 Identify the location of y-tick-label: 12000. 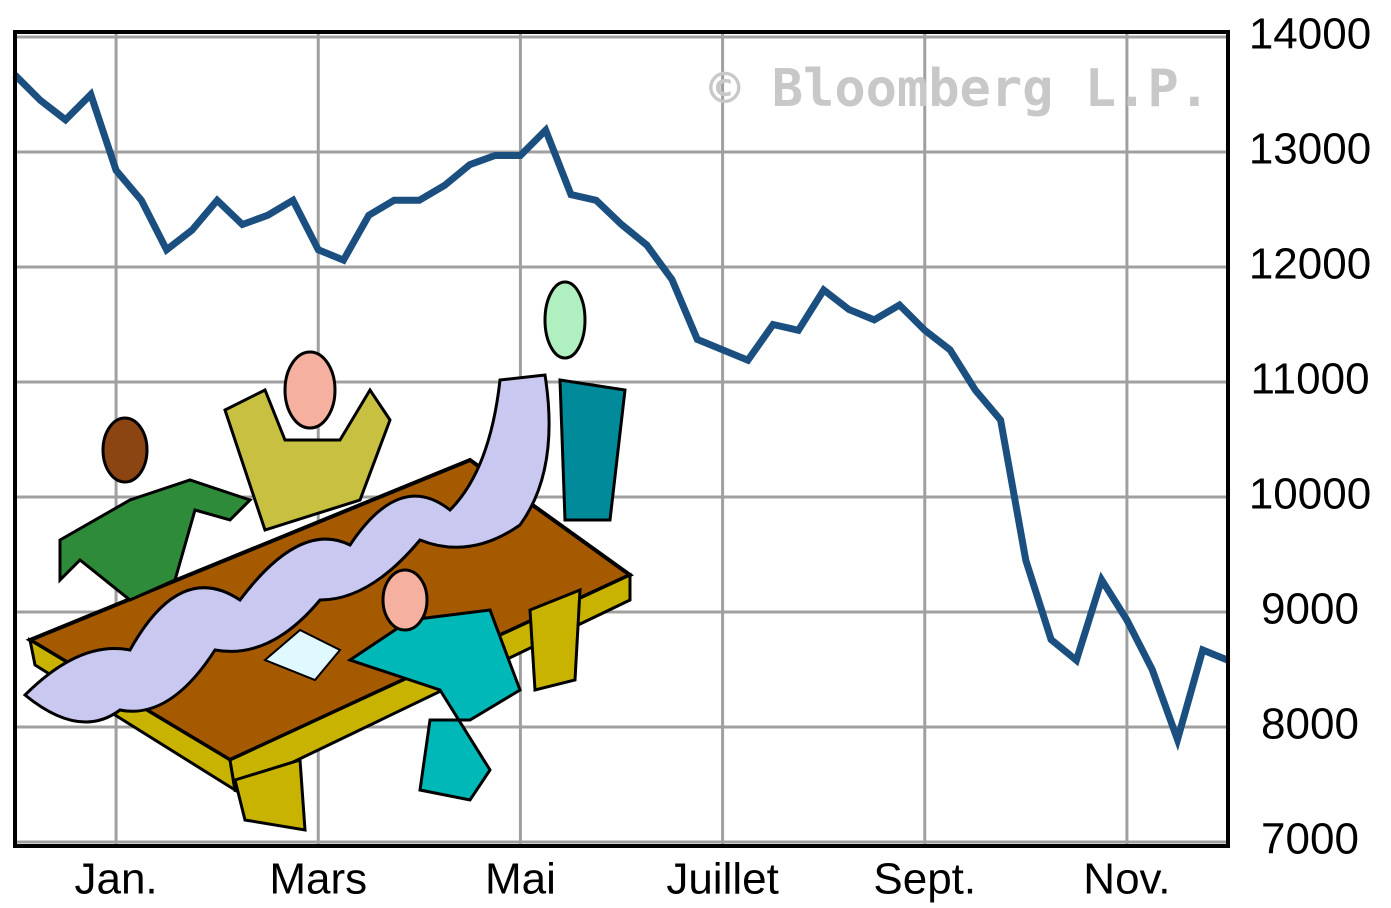
(1310, 264).